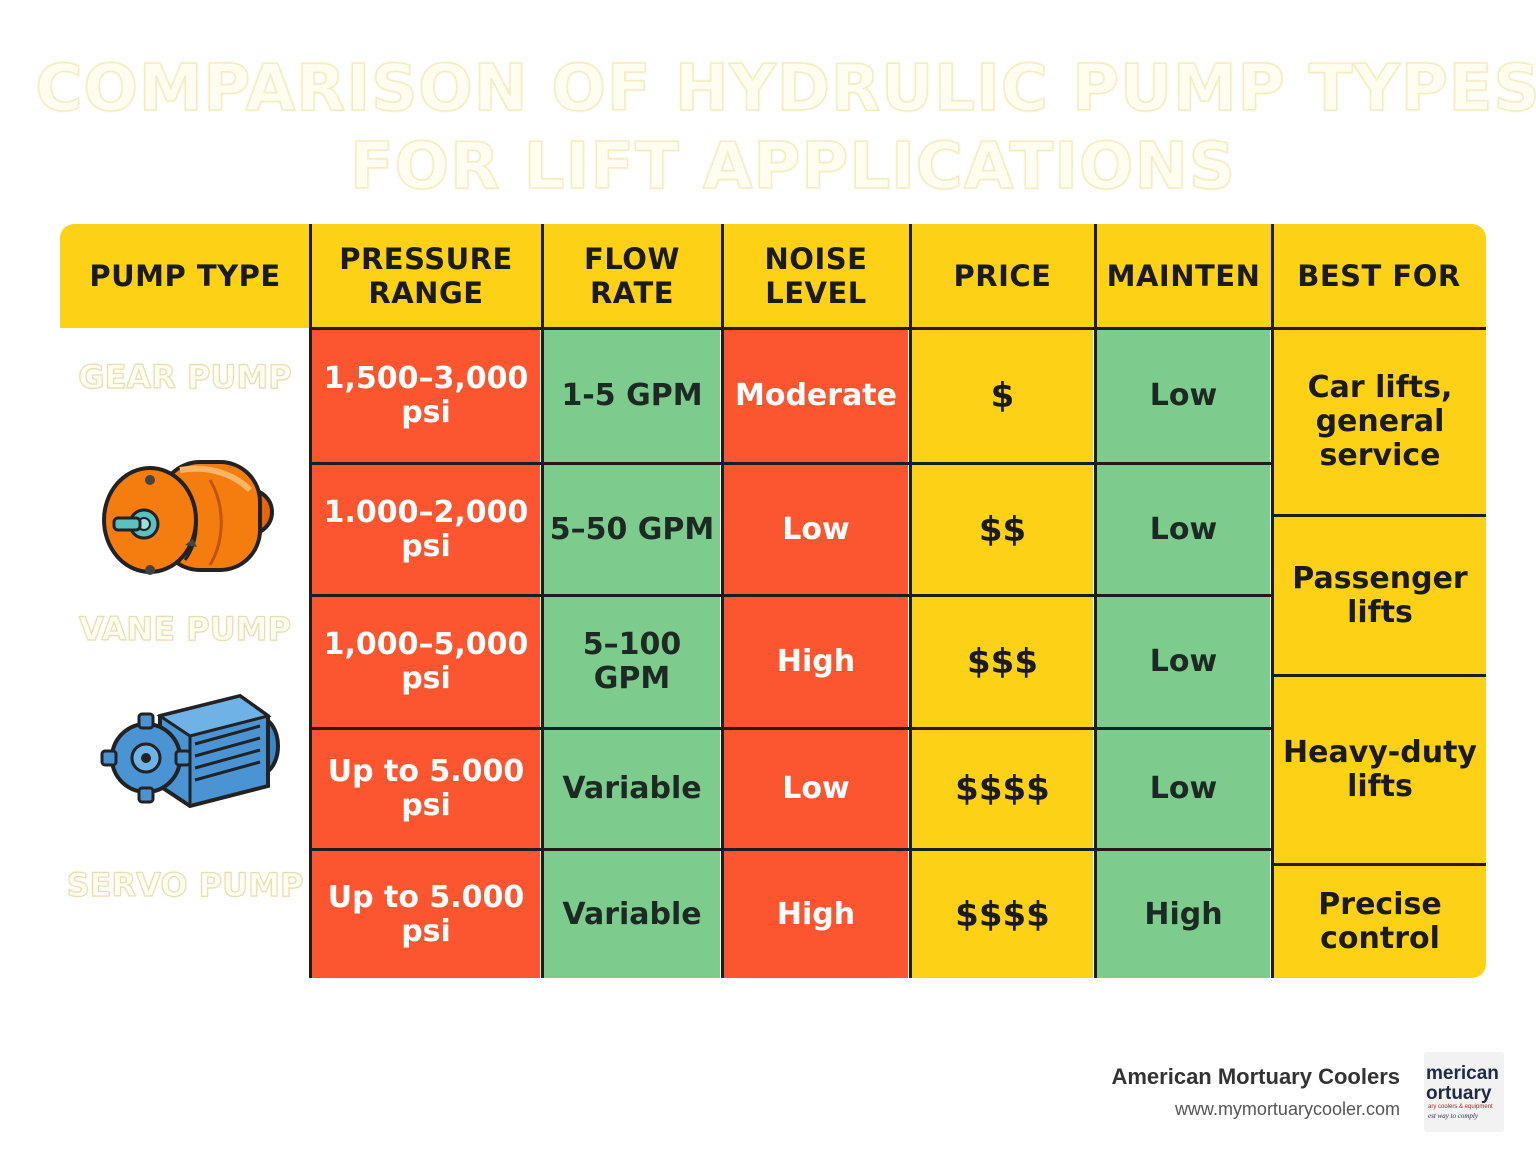 The height and width of the screenshot is (1154, 1536). What do you see at coordinates (1183, 914) in the screenshot?
I see `cell-maintenance-5: High` at bounding box center [1183, 914].